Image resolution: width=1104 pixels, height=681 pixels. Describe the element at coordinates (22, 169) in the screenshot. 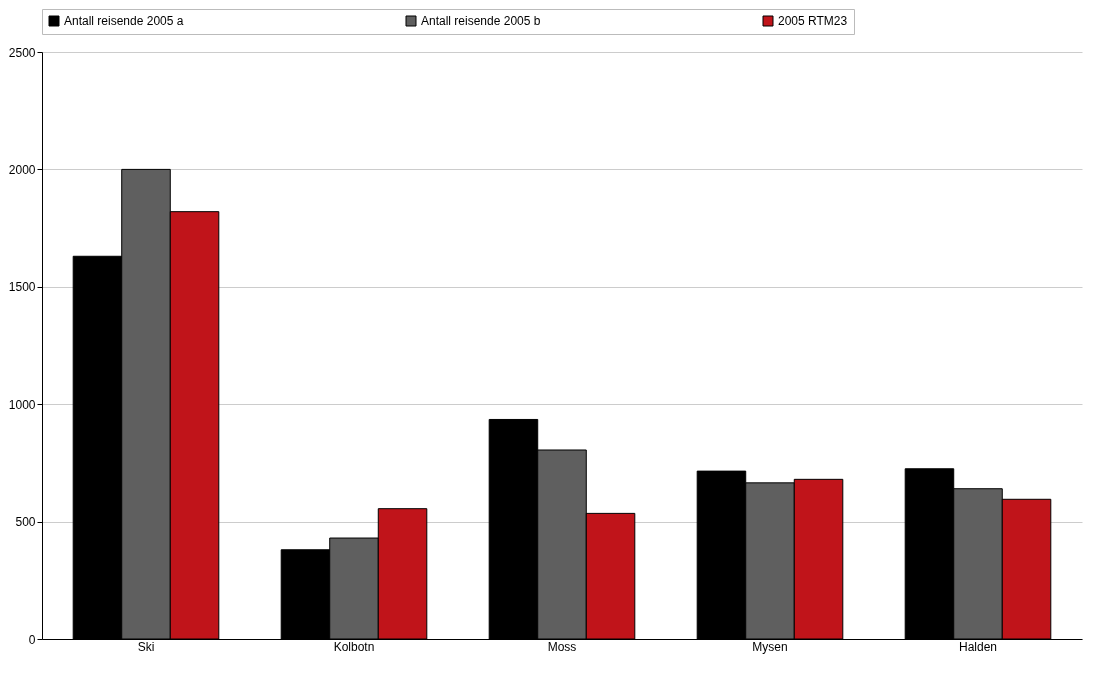

I see `y-tick-label: 2000` at that location.